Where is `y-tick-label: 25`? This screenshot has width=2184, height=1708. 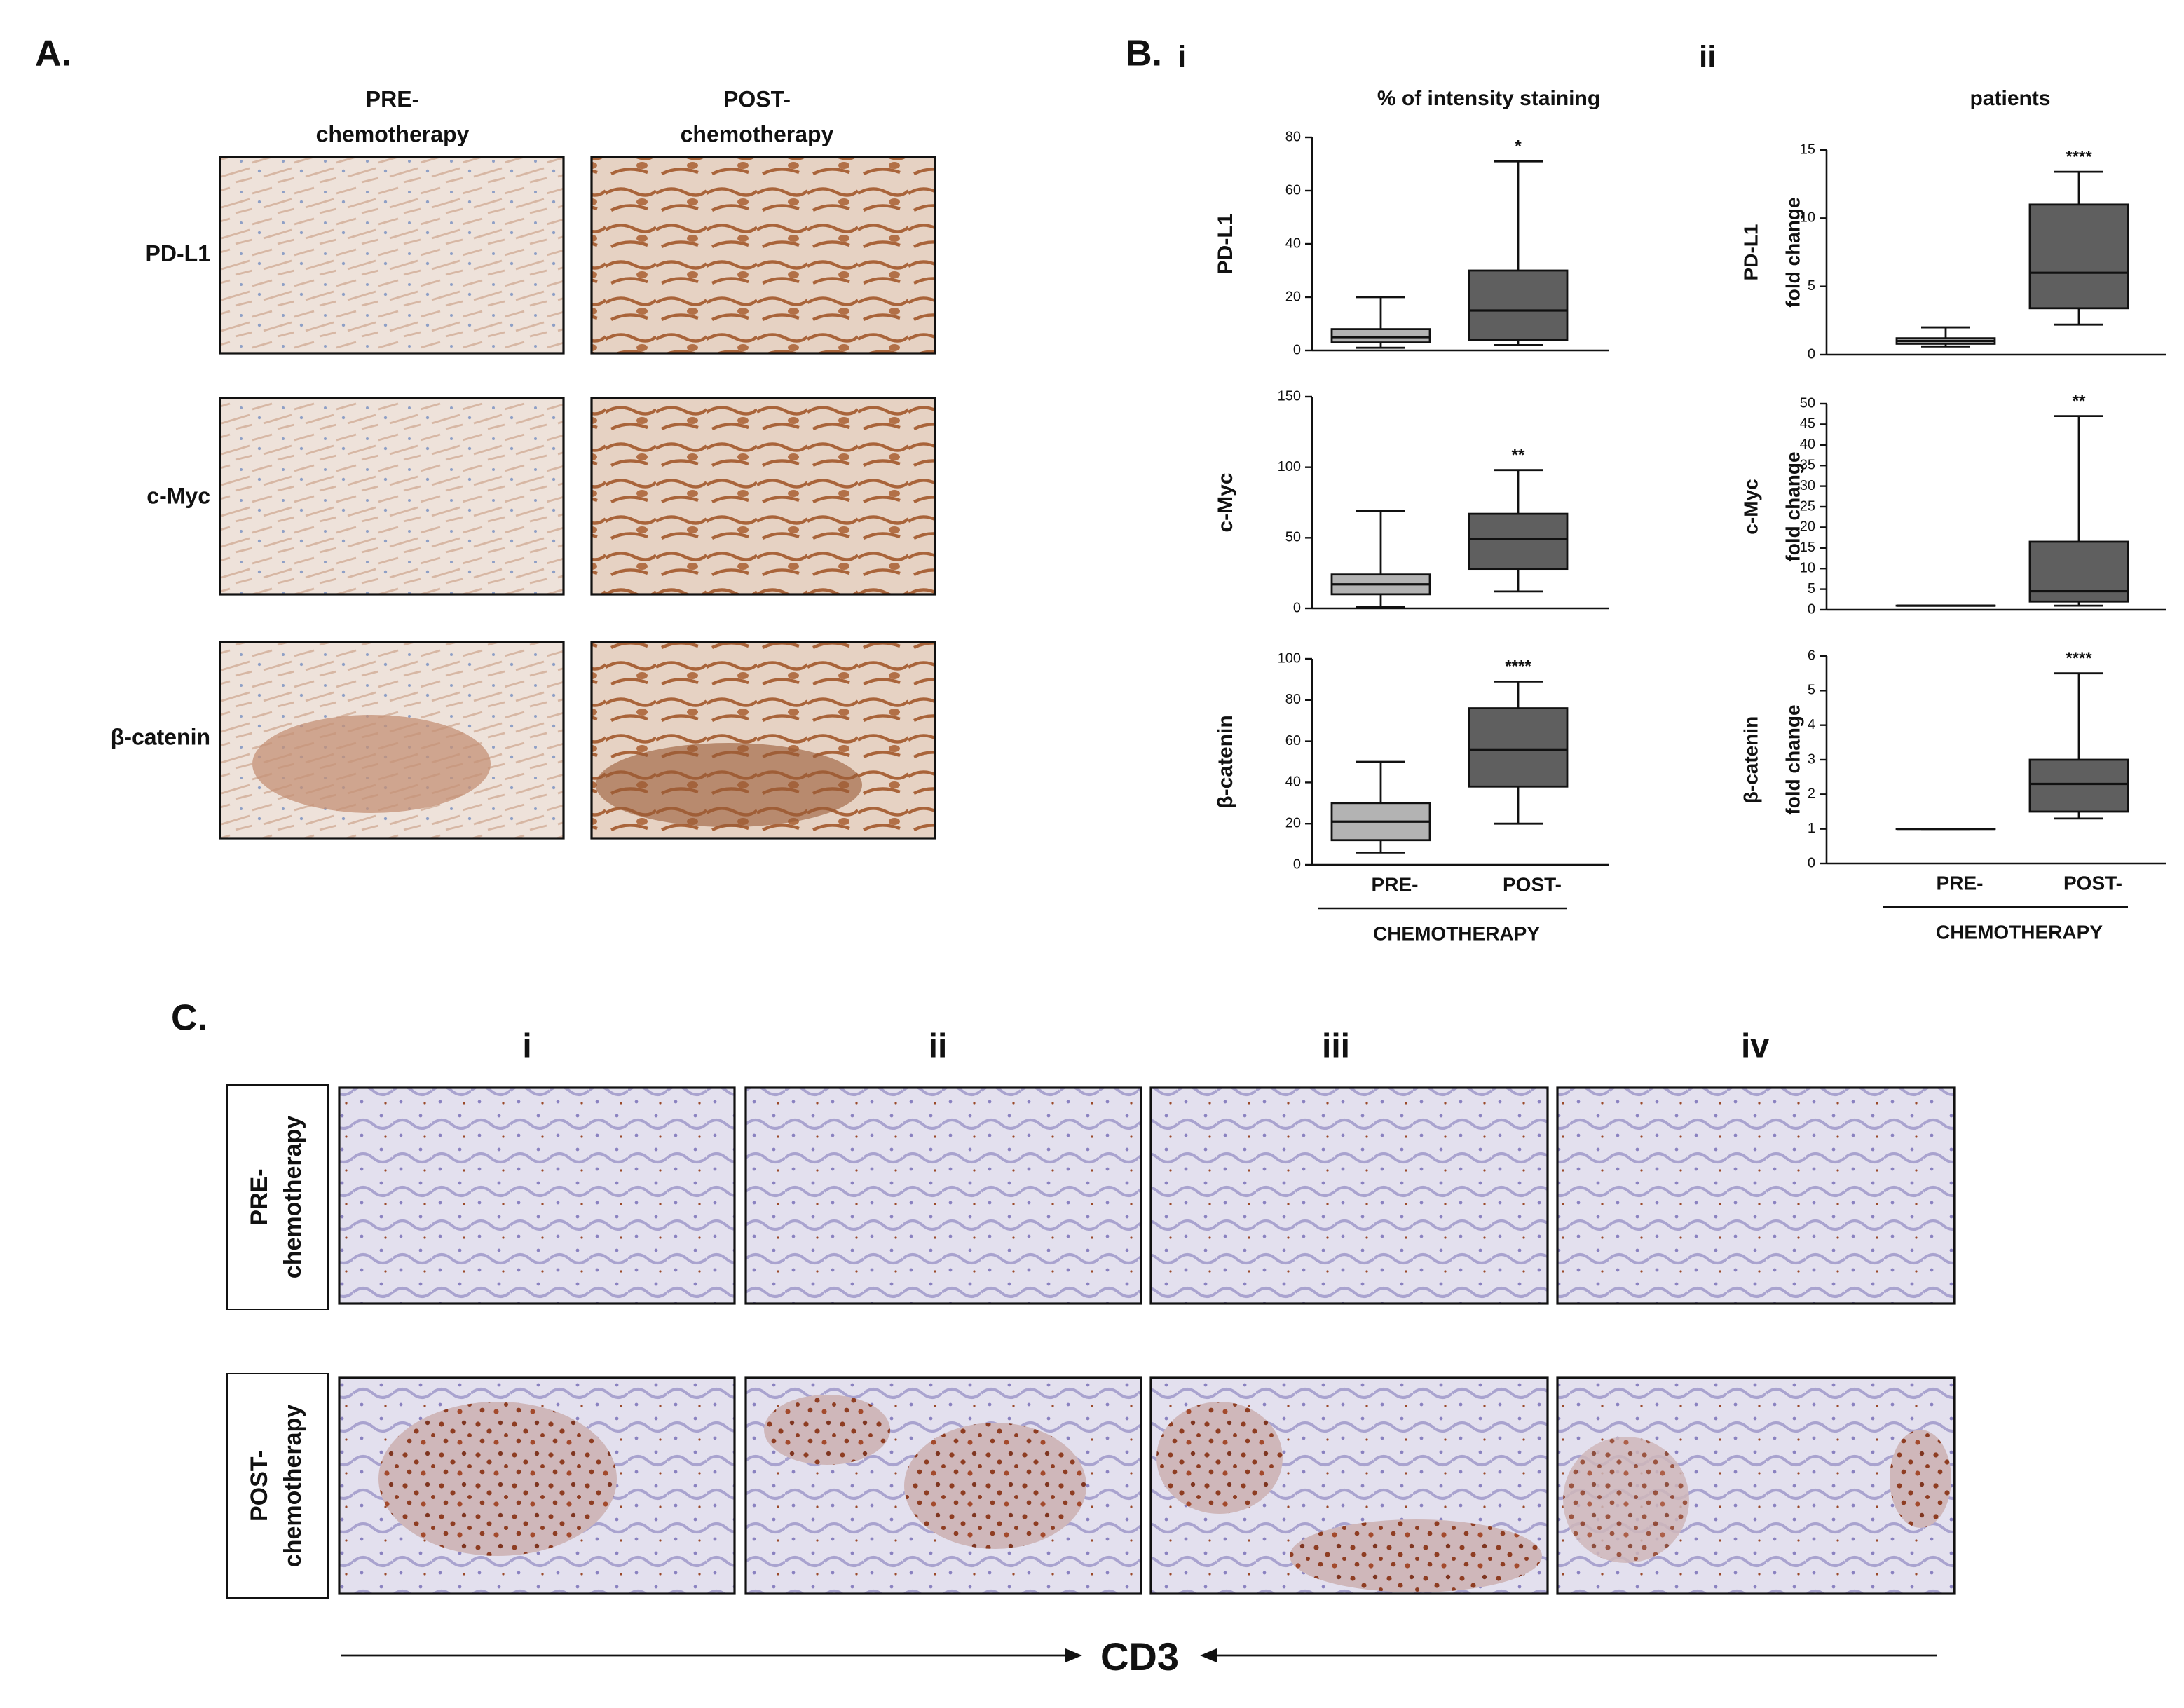
y-tick-label: 25 is located at coordinates (1808, 506).